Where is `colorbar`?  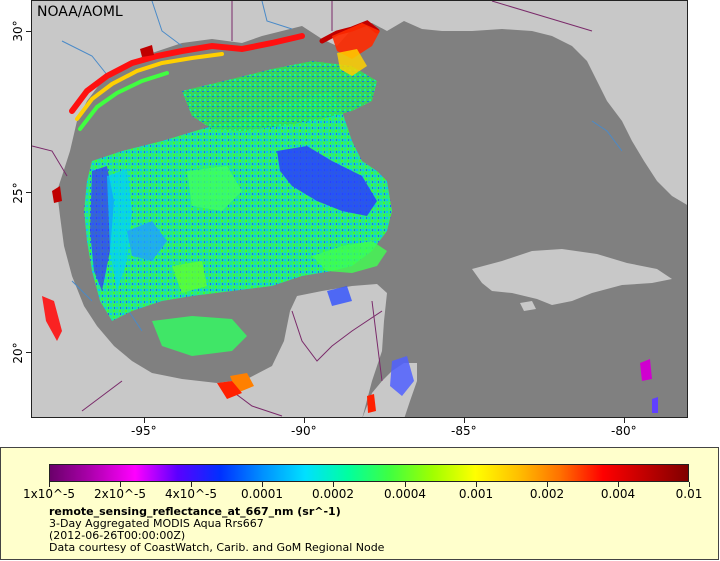 colorbar is located at coordinates (369, 473).